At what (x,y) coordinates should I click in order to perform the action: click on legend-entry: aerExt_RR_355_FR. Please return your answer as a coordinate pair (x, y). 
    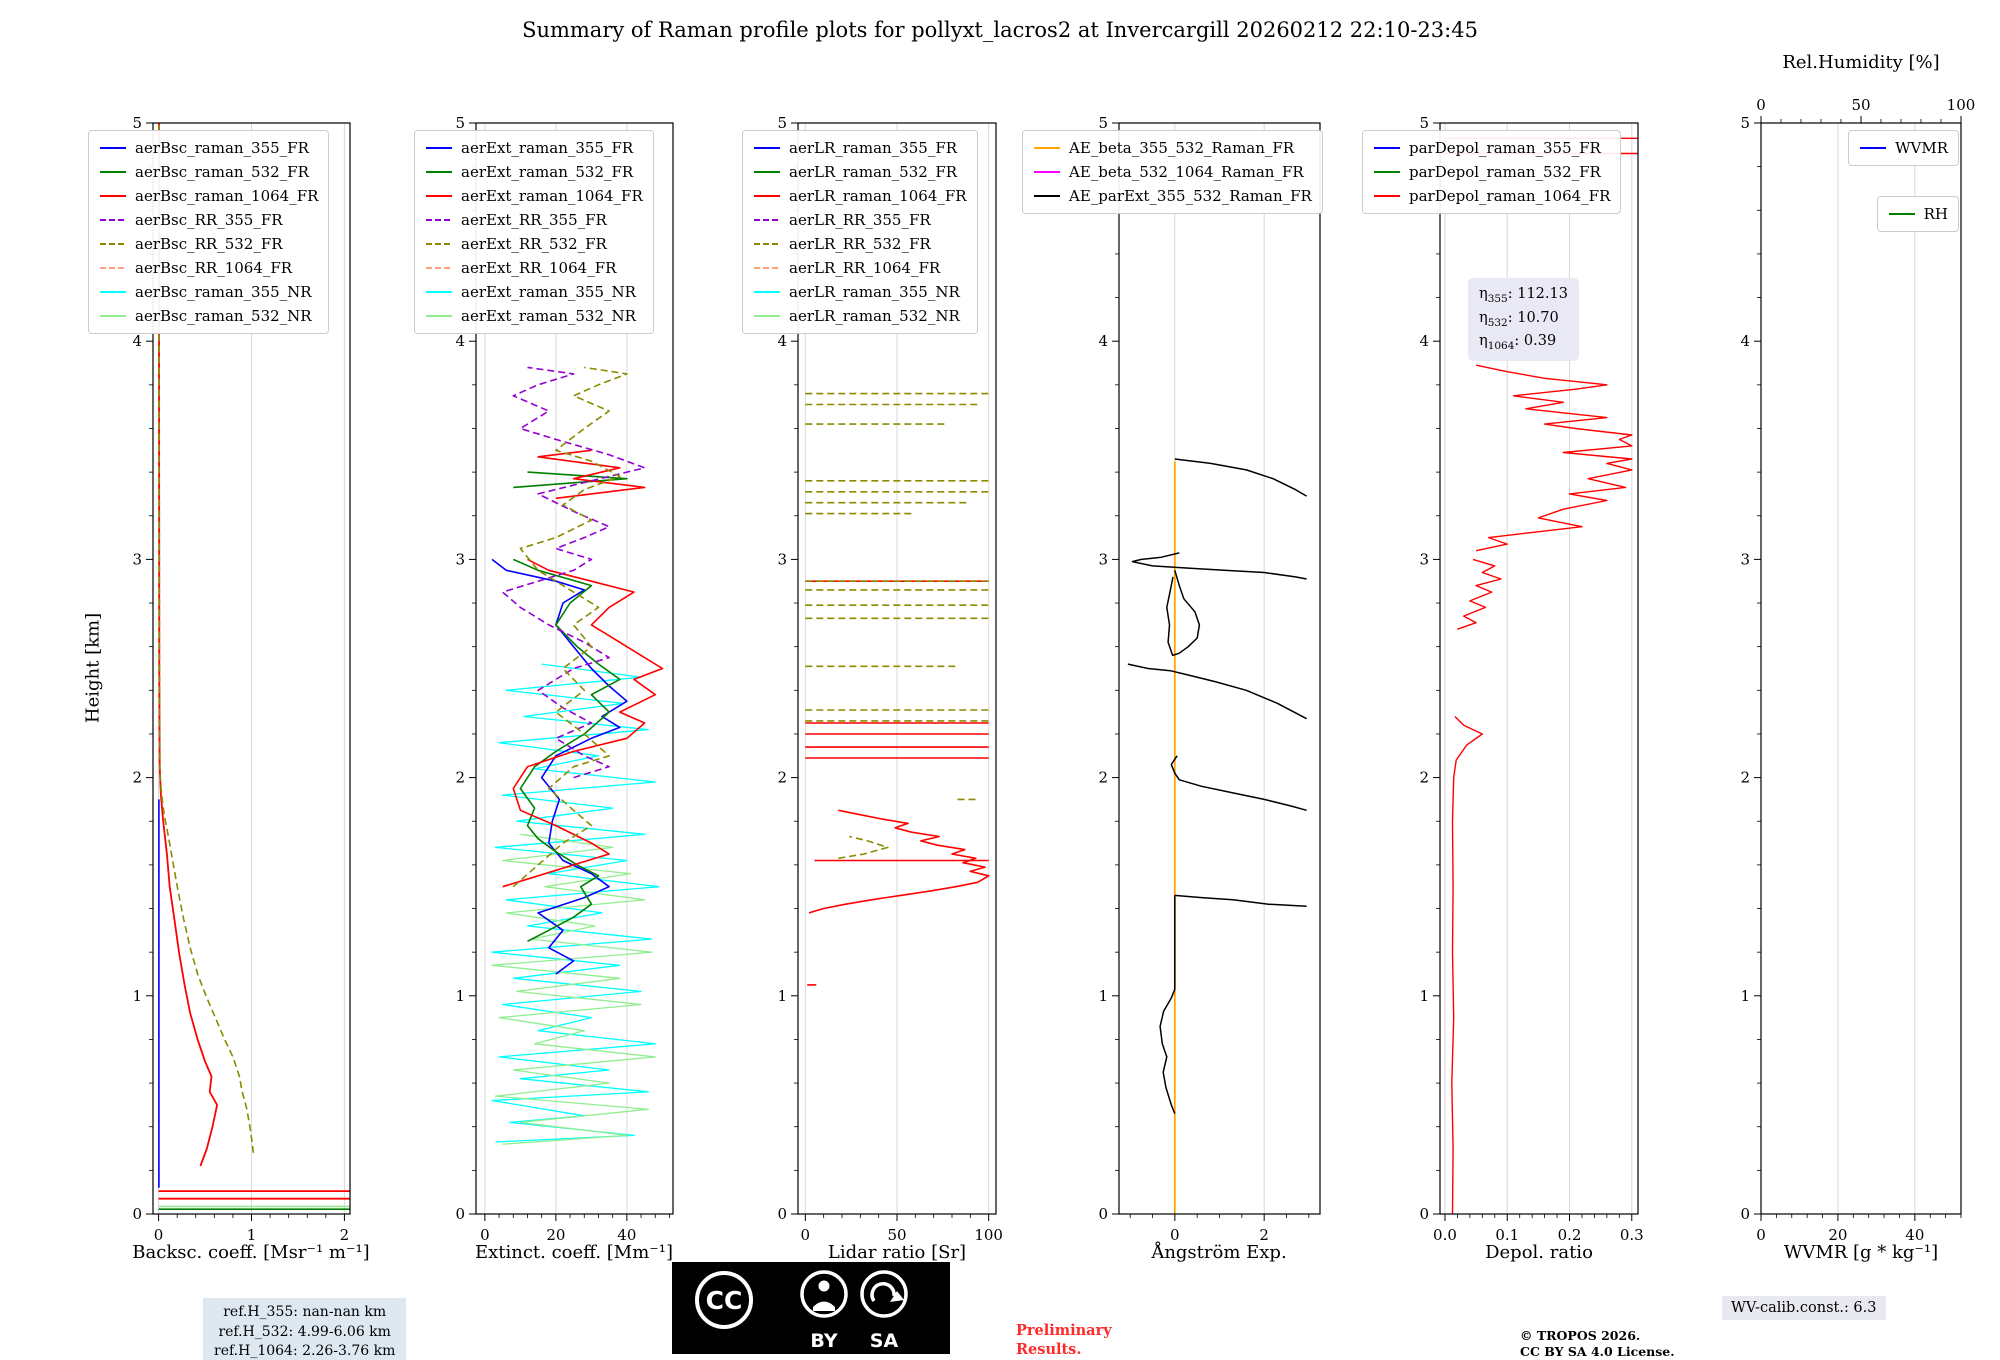
    Looking at the image, I should click on (534, 220).